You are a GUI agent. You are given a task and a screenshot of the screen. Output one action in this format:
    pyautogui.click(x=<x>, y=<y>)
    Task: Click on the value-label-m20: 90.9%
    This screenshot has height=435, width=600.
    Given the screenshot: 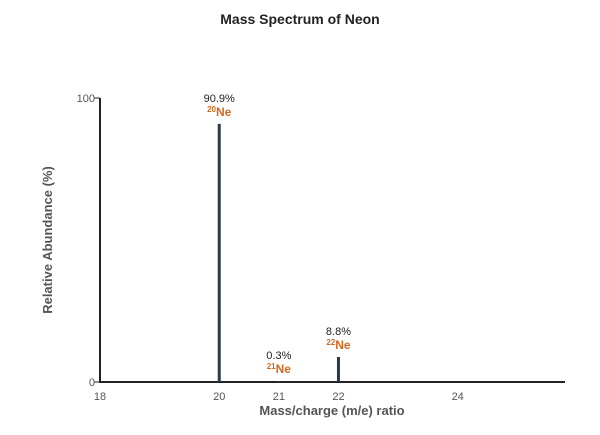 What is the action you would take?
    pyautogui.click(x=219, y=99)
    